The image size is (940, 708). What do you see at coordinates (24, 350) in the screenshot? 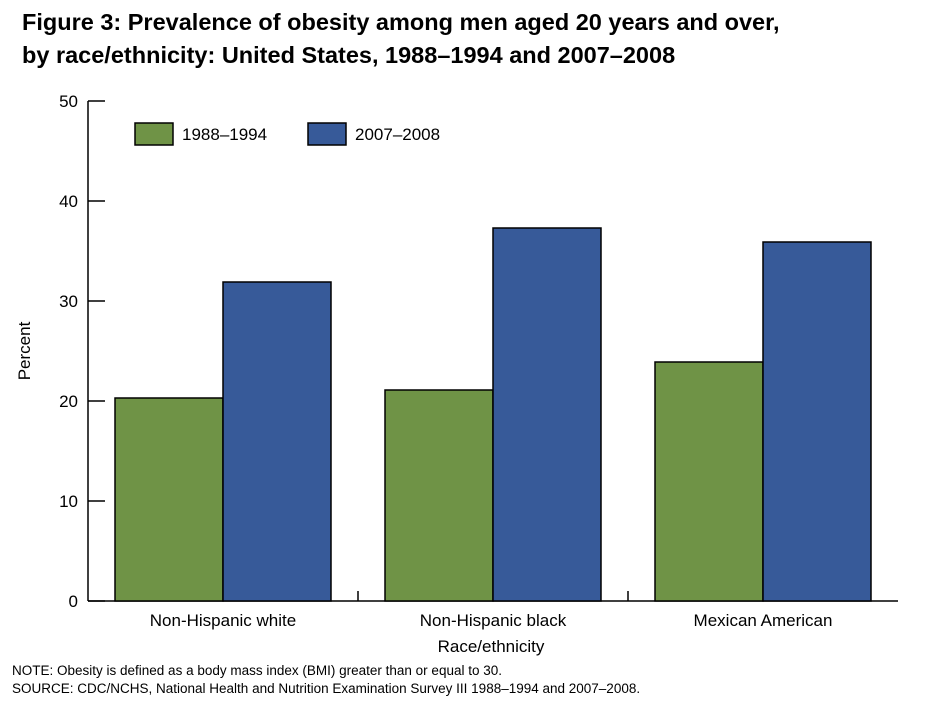
I see `y-axis-label: Percent` at bounding box center [24, 350].